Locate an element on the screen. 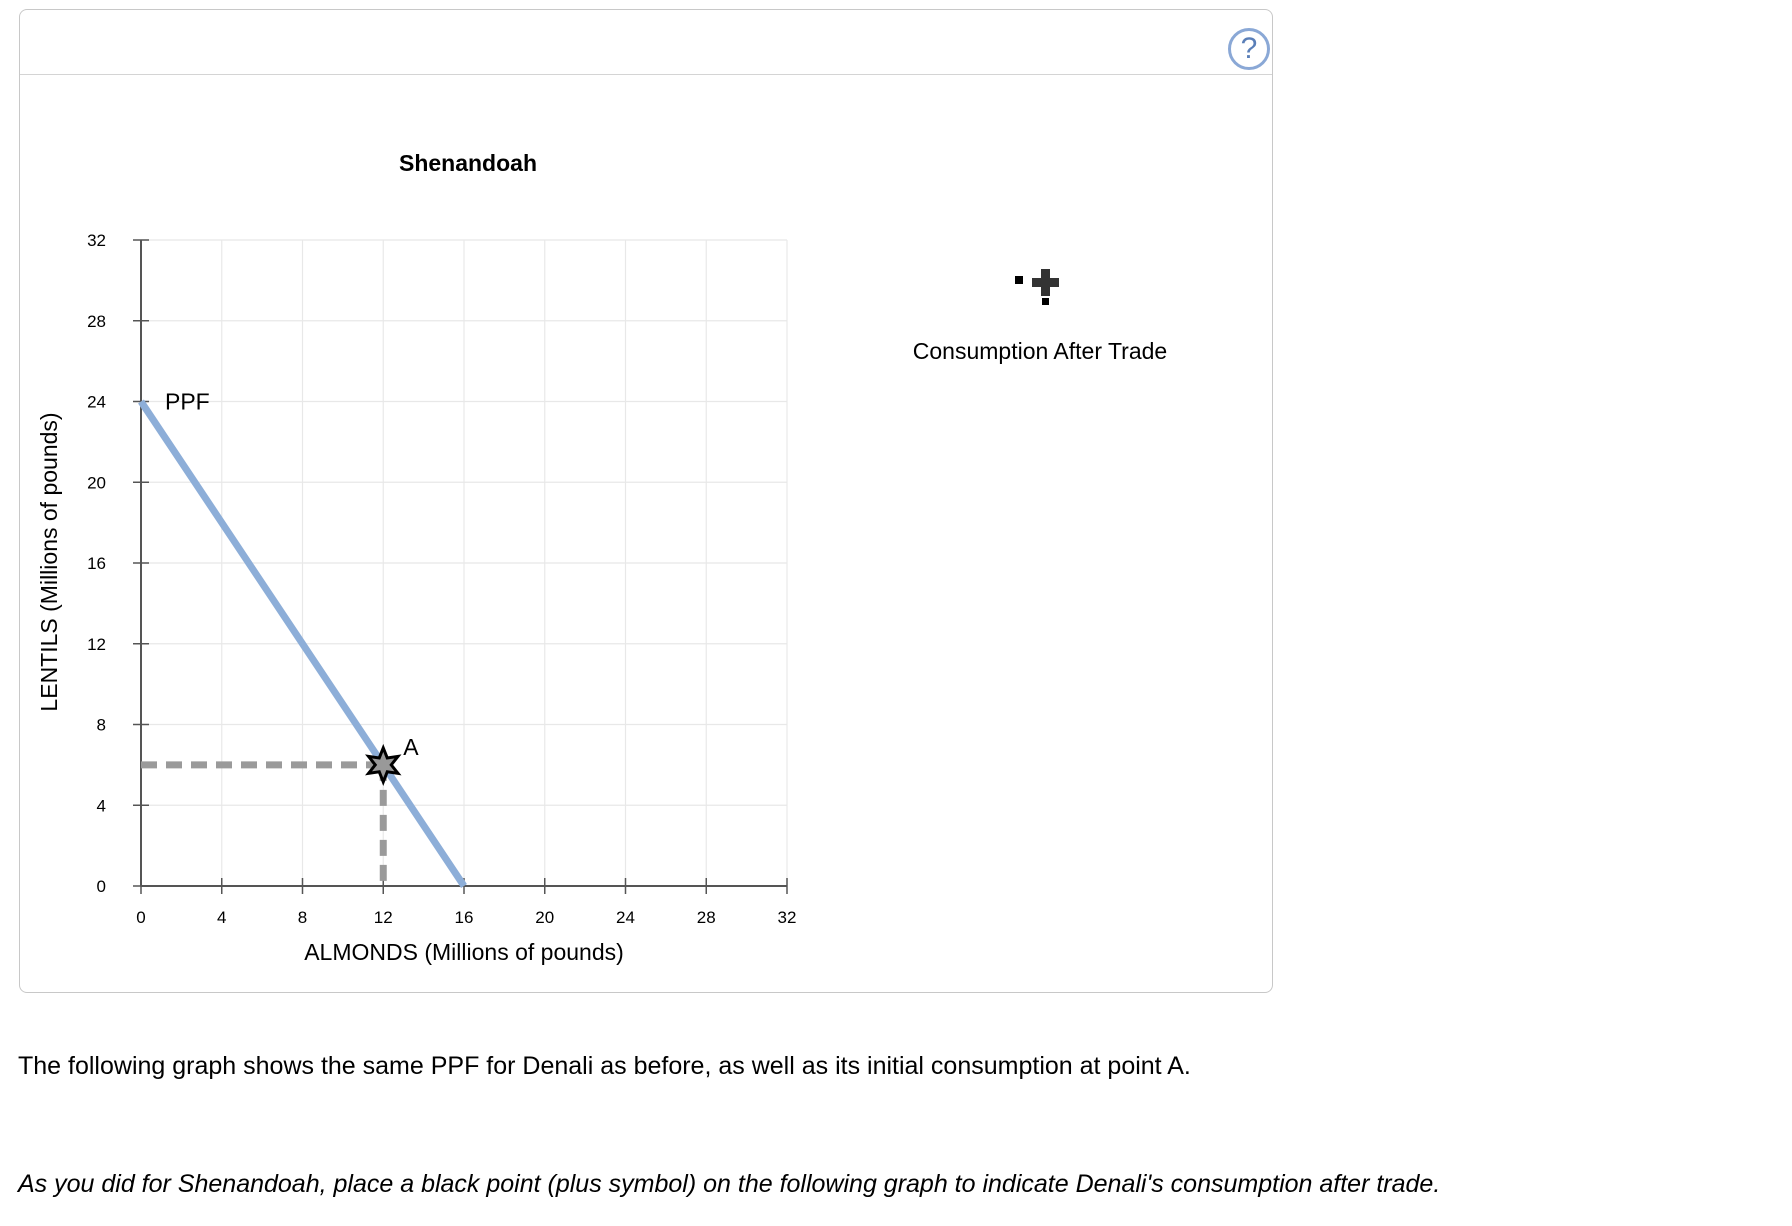 The image size is (1792, 1226). series: PPF is located at coordinates (302, 638).